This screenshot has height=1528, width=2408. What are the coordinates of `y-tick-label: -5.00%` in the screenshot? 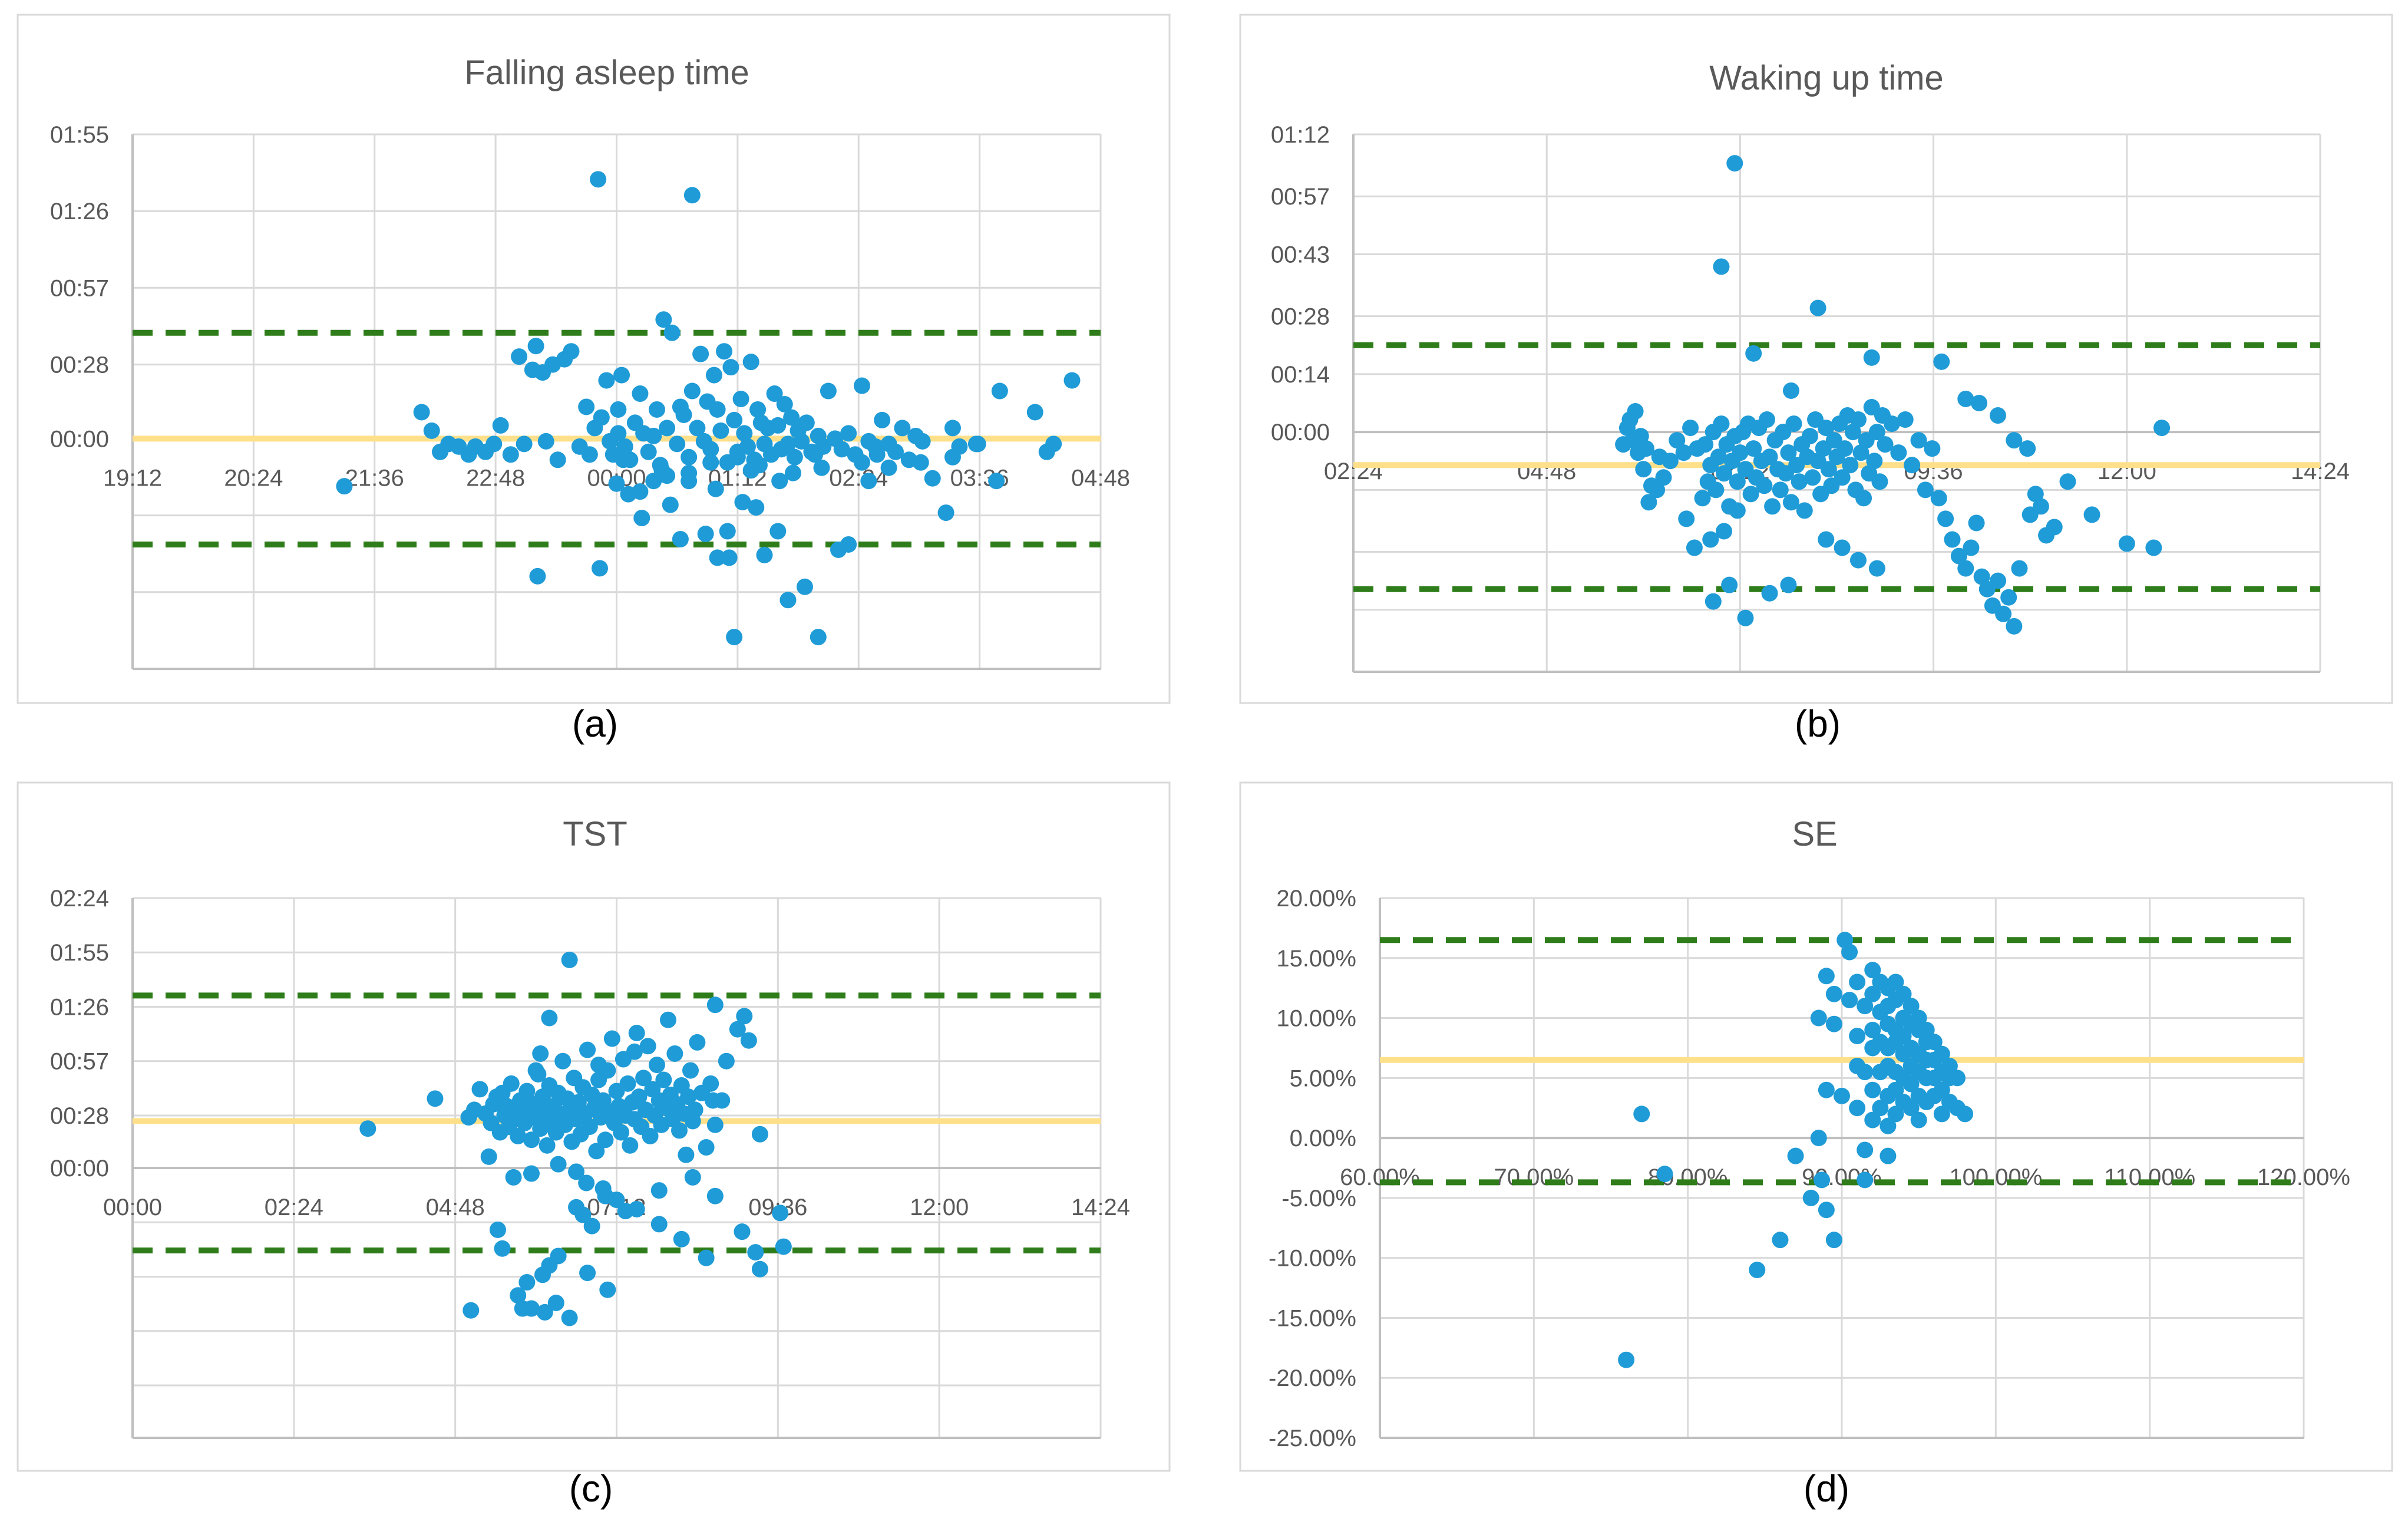 It's located at (1318, 1199).